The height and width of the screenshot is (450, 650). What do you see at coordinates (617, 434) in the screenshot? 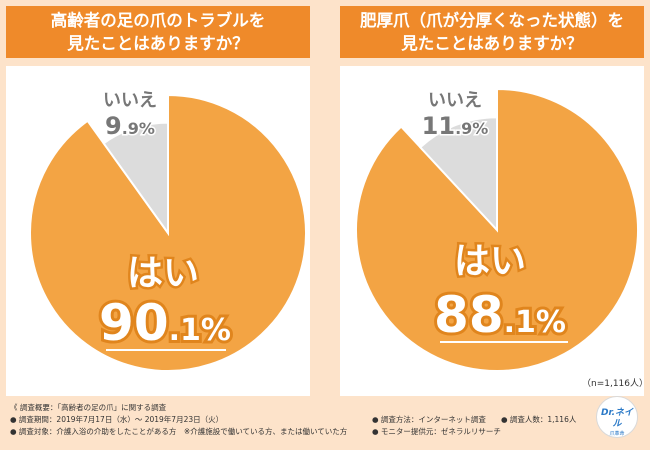
I see `logo-tagline: 爪革命` at bounding box center [617, 434].